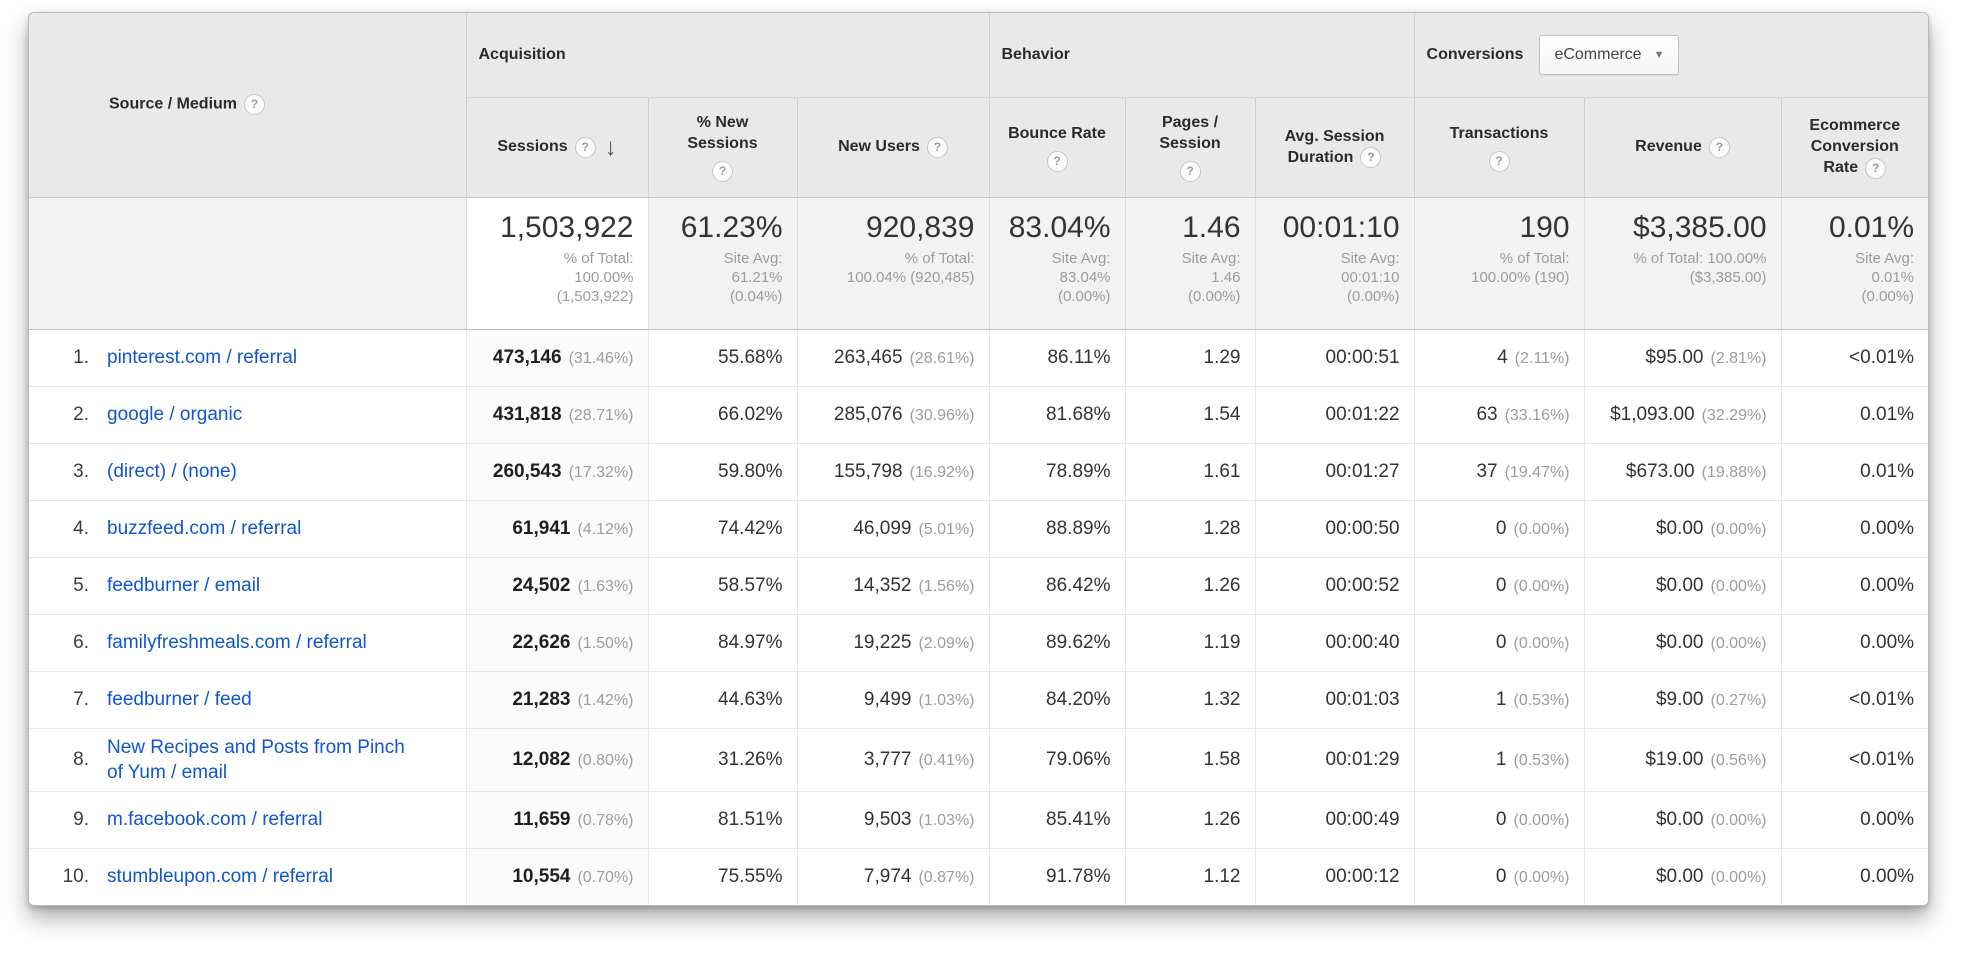  Describe the element at coordinates (1056, 585) in the screenshot. I see `bounce-rate-cell: 86.42%` at that location.